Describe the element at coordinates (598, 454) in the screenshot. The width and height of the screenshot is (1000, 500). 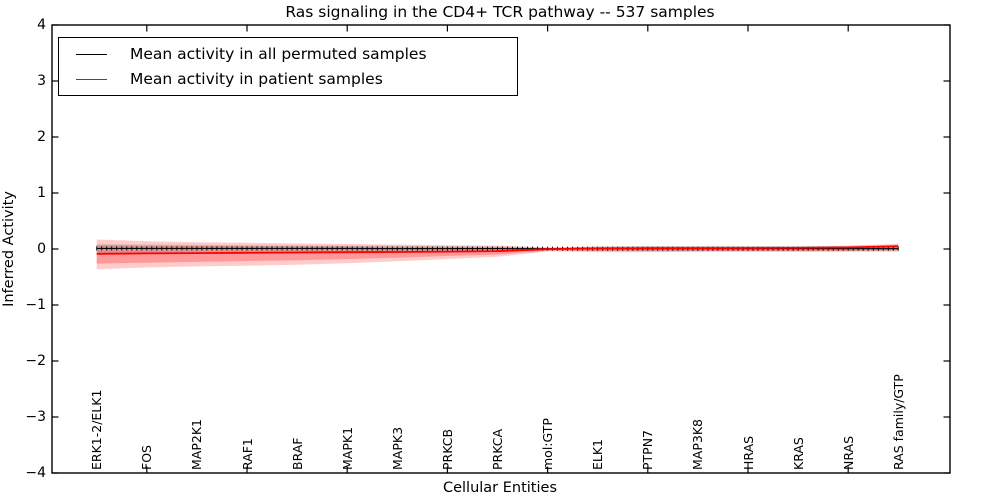
I see `x-tick-label: ELK1` at that location.